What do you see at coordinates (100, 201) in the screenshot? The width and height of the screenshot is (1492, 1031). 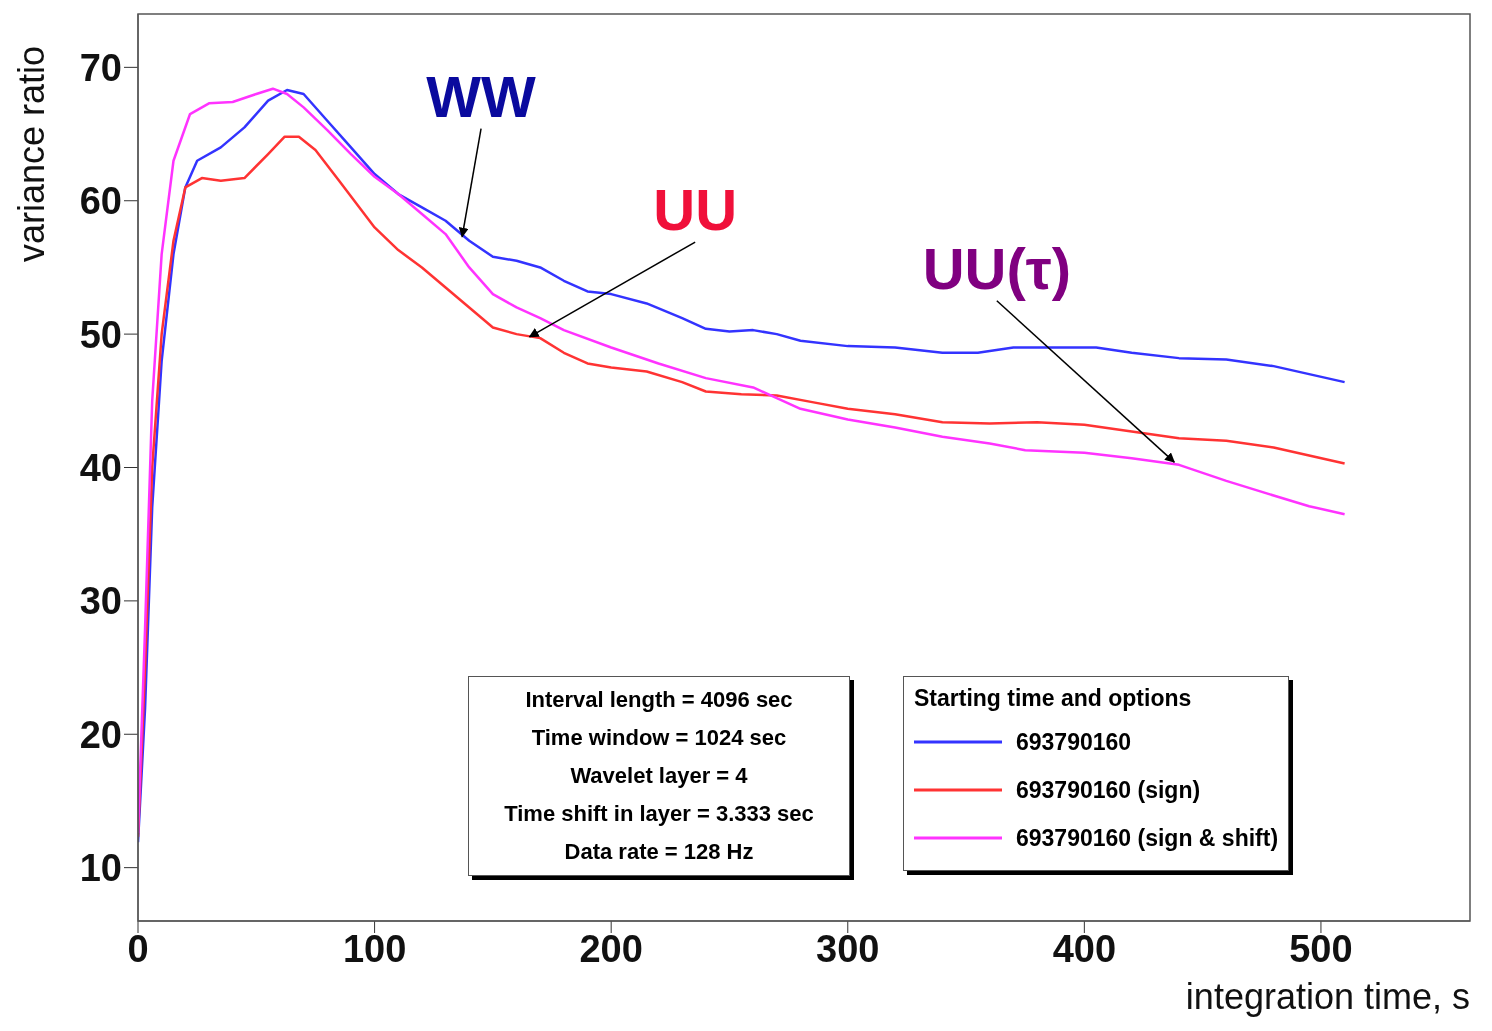 I see `y-tick-label: 60` at bounding box center [100, 201].